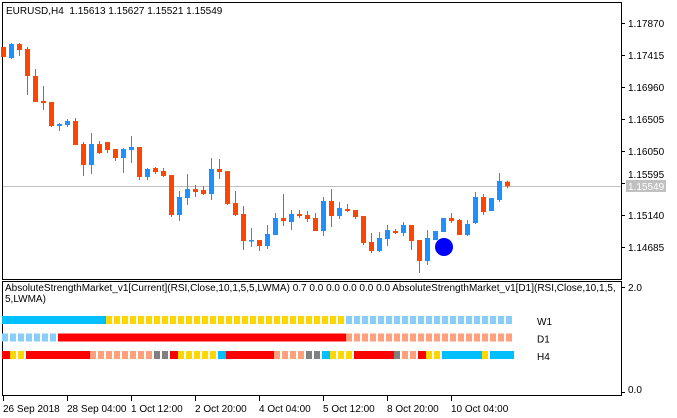 Image resolution: width=677 pixels, height=418 pixels. What do you see at coordinates (58, 355) in the screenshot?
I see `indicator-segment-red` at bounding box center [58, 355].